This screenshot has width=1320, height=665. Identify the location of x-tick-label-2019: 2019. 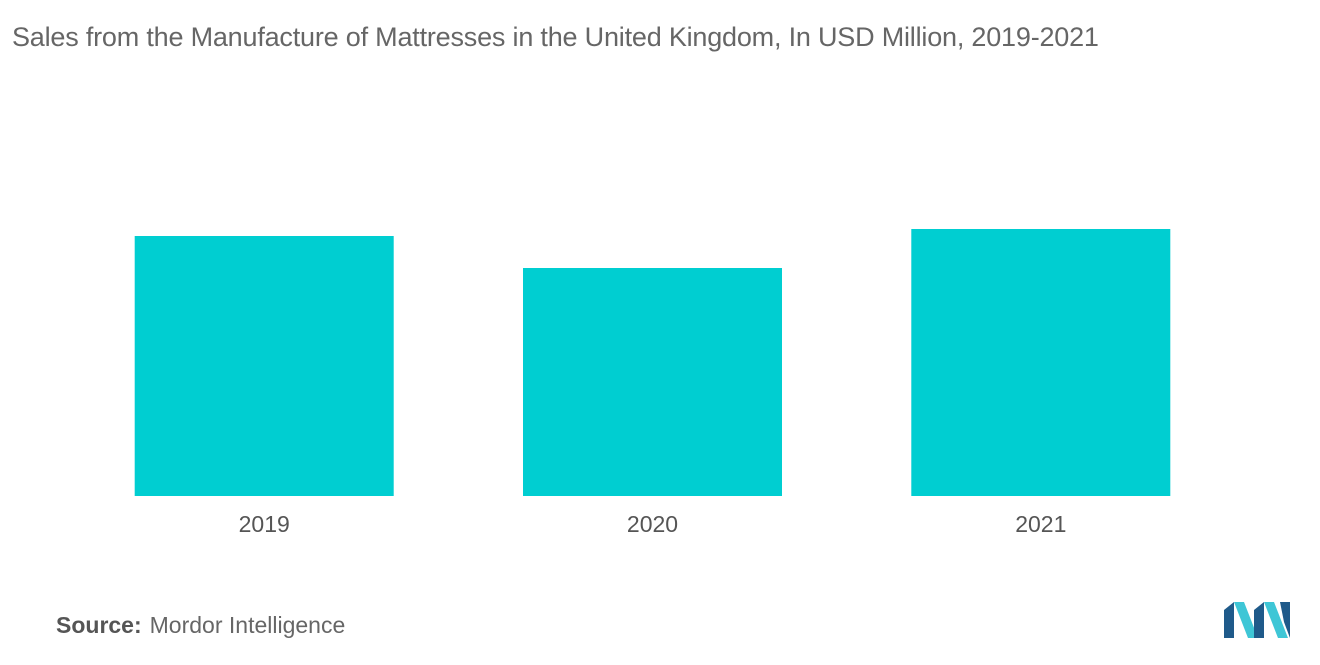
(264, 524).